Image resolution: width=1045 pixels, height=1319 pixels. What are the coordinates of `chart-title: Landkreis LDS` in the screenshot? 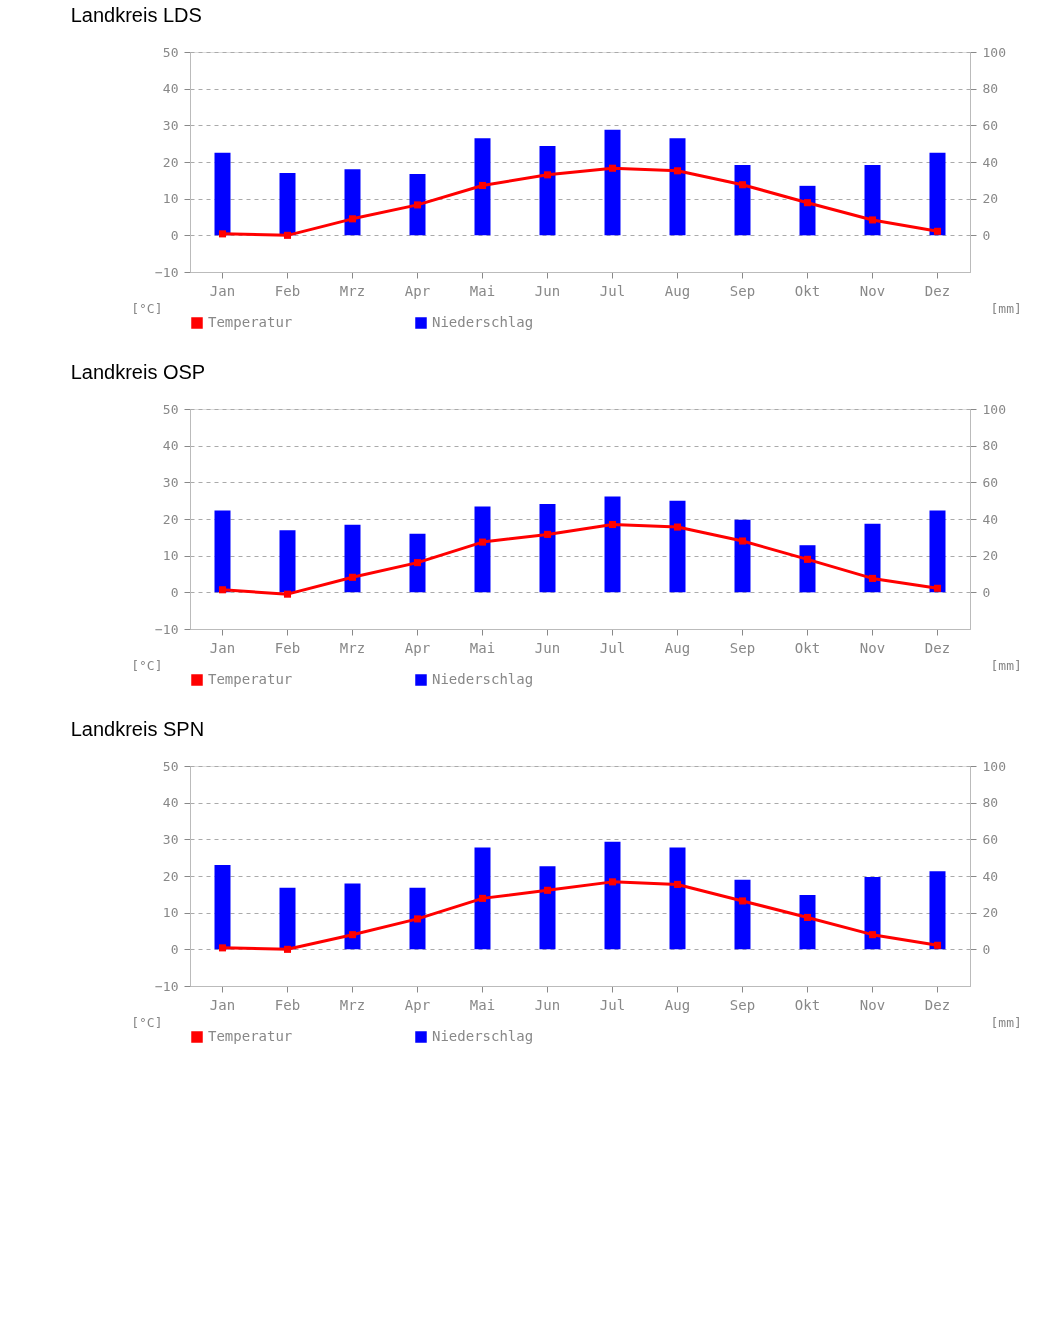 It's located at (136, 15).